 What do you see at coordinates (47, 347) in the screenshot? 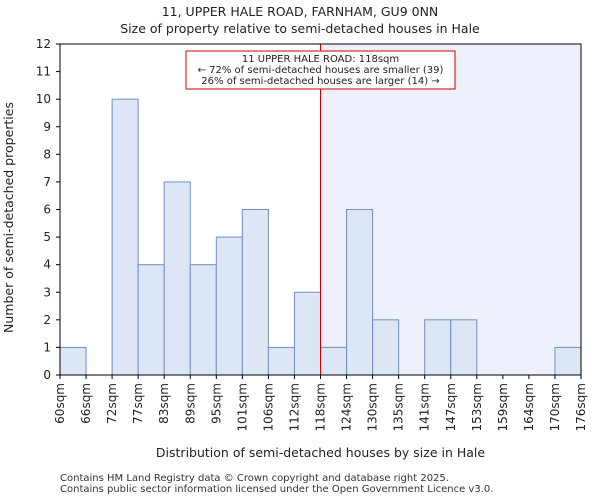
I see `y-tick-label: 1` at bounding box center [47, 347].